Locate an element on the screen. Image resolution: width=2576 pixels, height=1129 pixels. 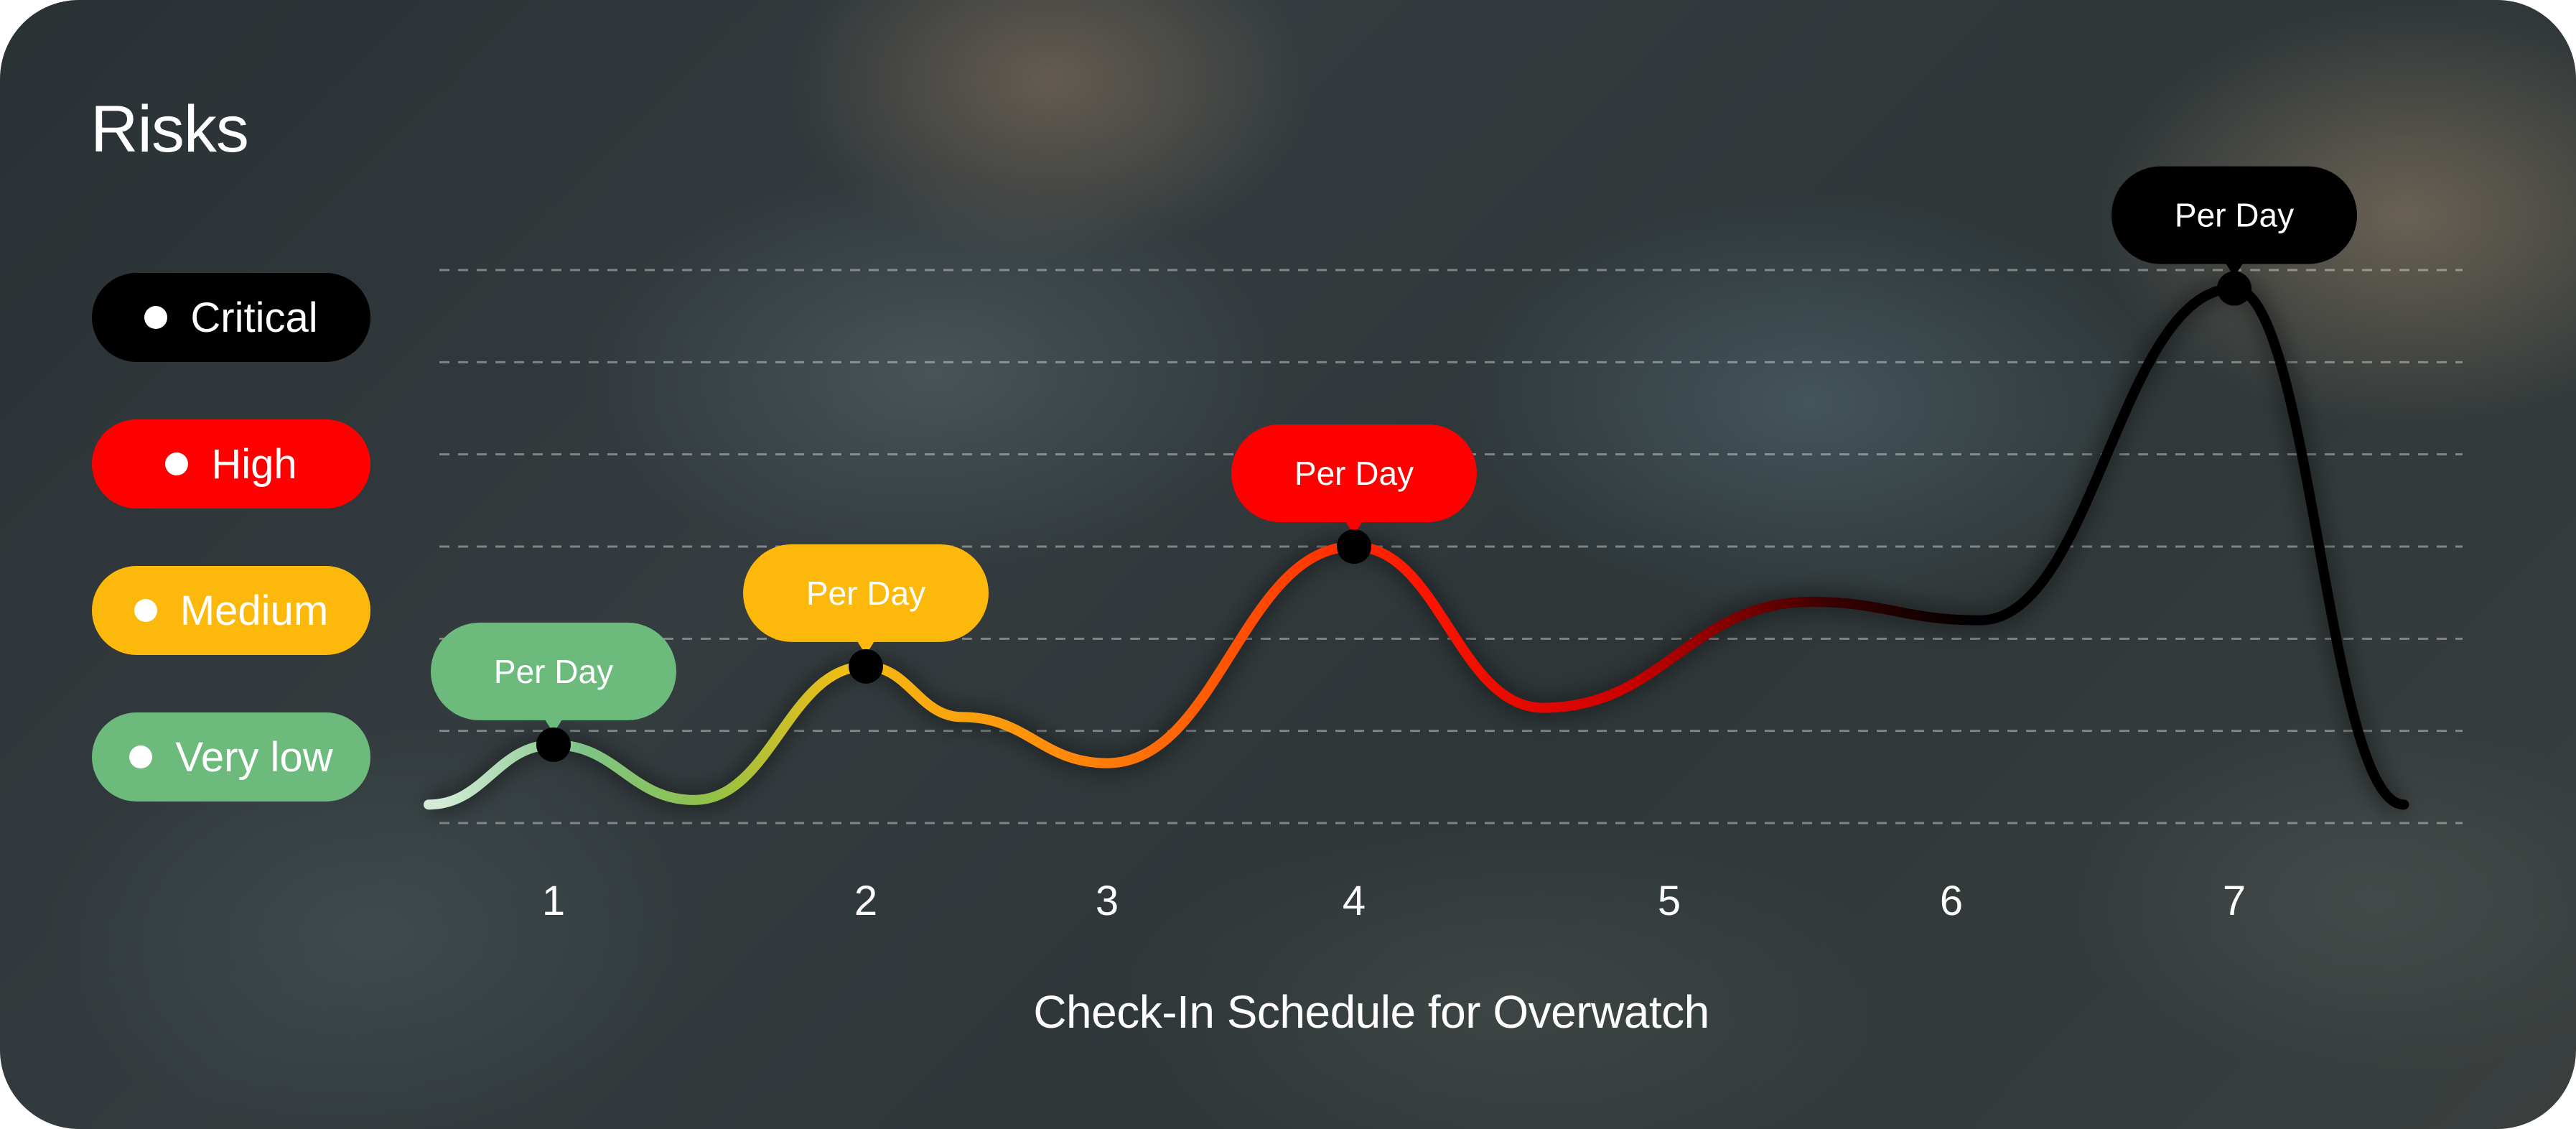
legend-item-very-low: Very low is located at coordinates (231, 757).